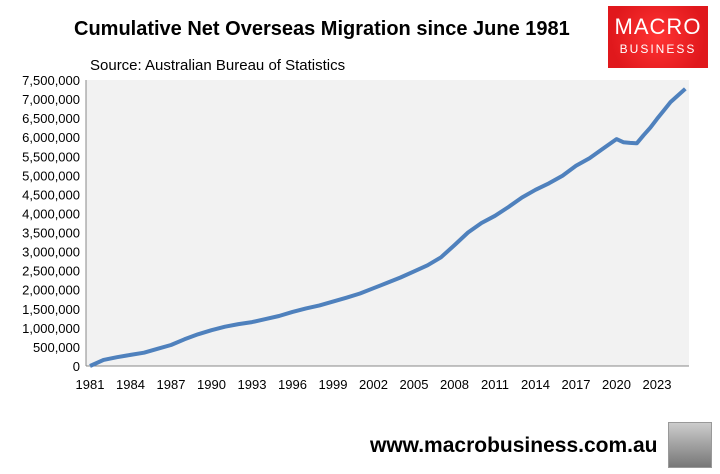 This screenshot has width=720, height=474. I want to click on y-tick-label: 5,000,000, so click(51, 175).